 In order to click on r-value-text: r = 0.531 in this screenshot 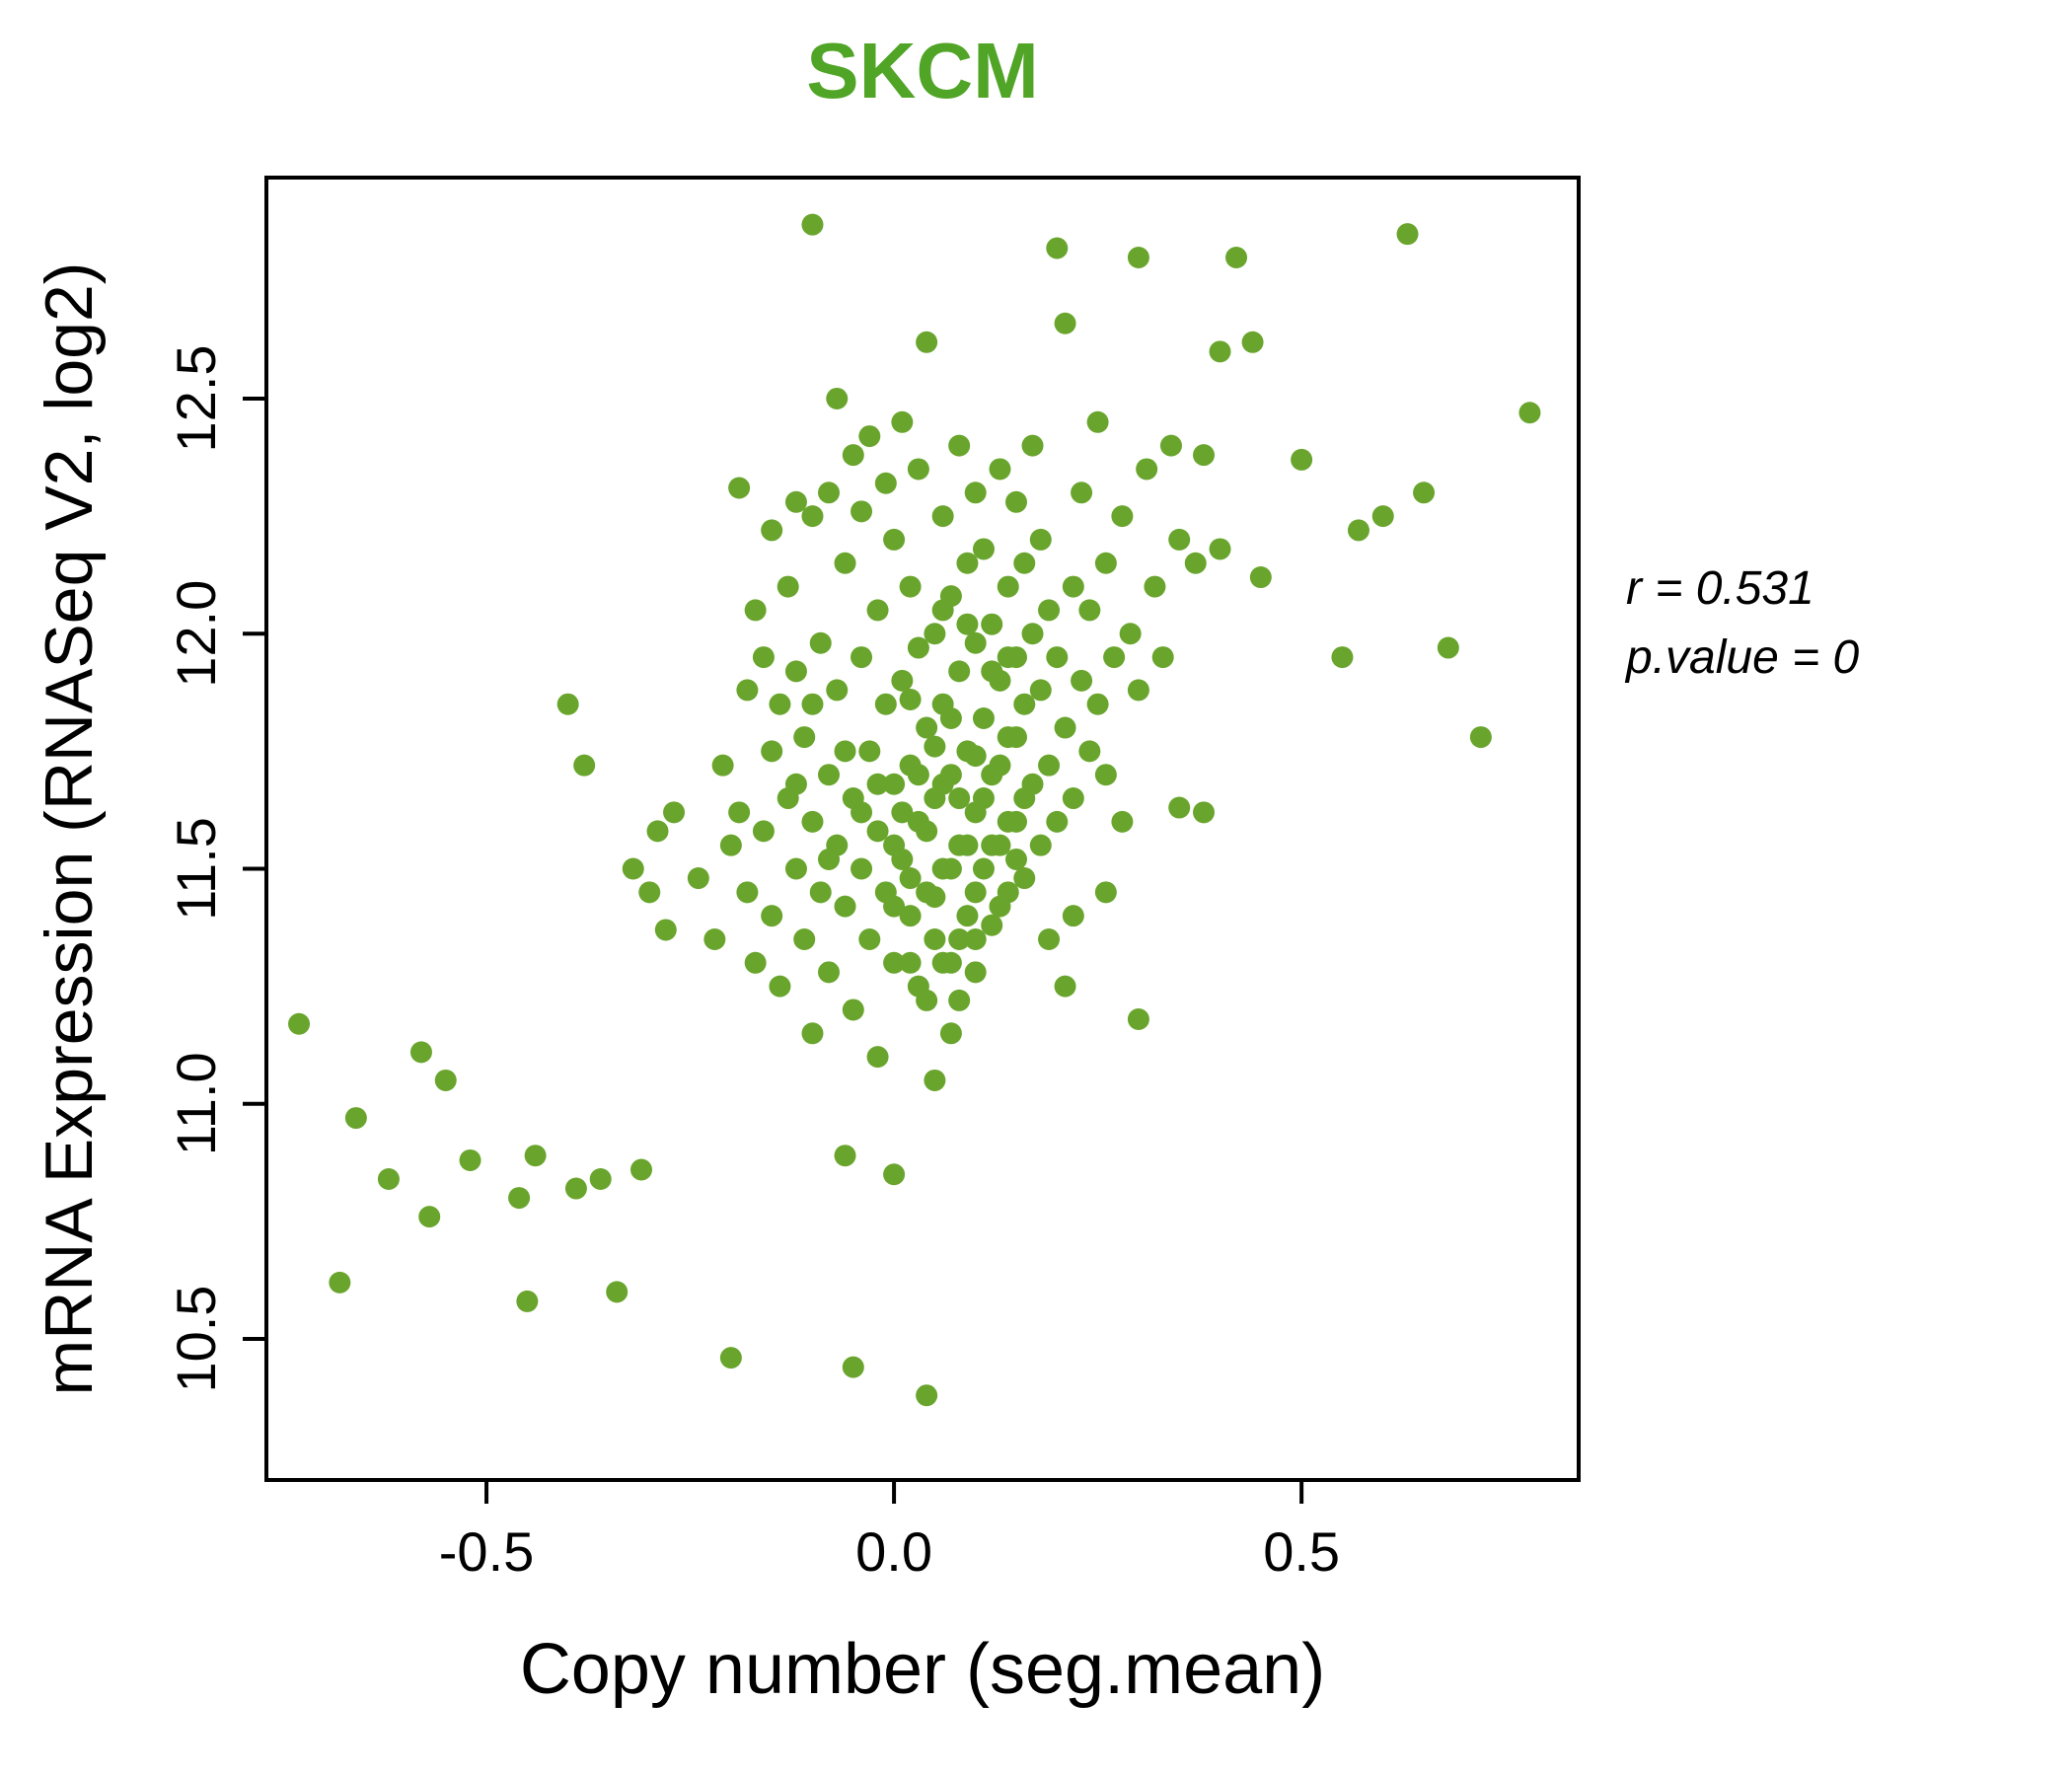, I will do `click(1720, 588)`.